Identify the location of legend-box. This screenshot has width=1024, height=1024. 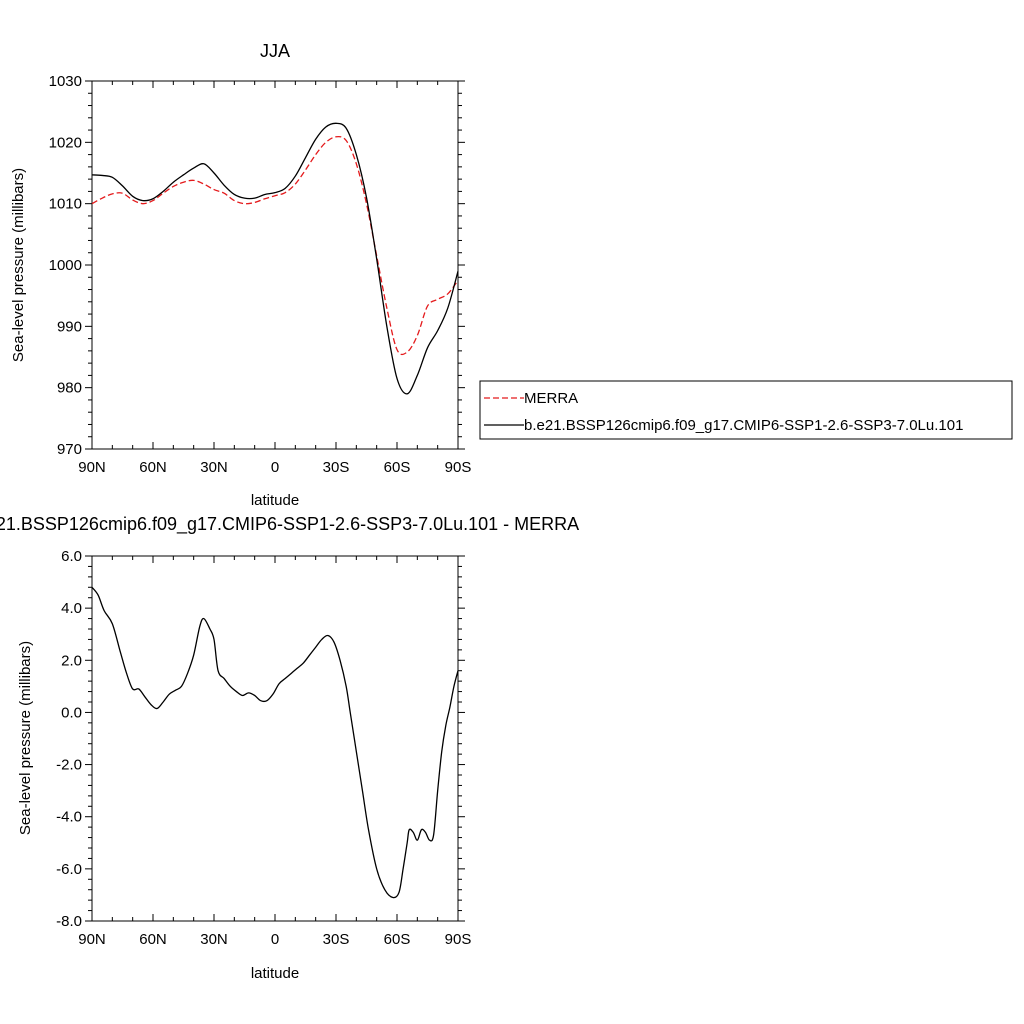
(746, 410).